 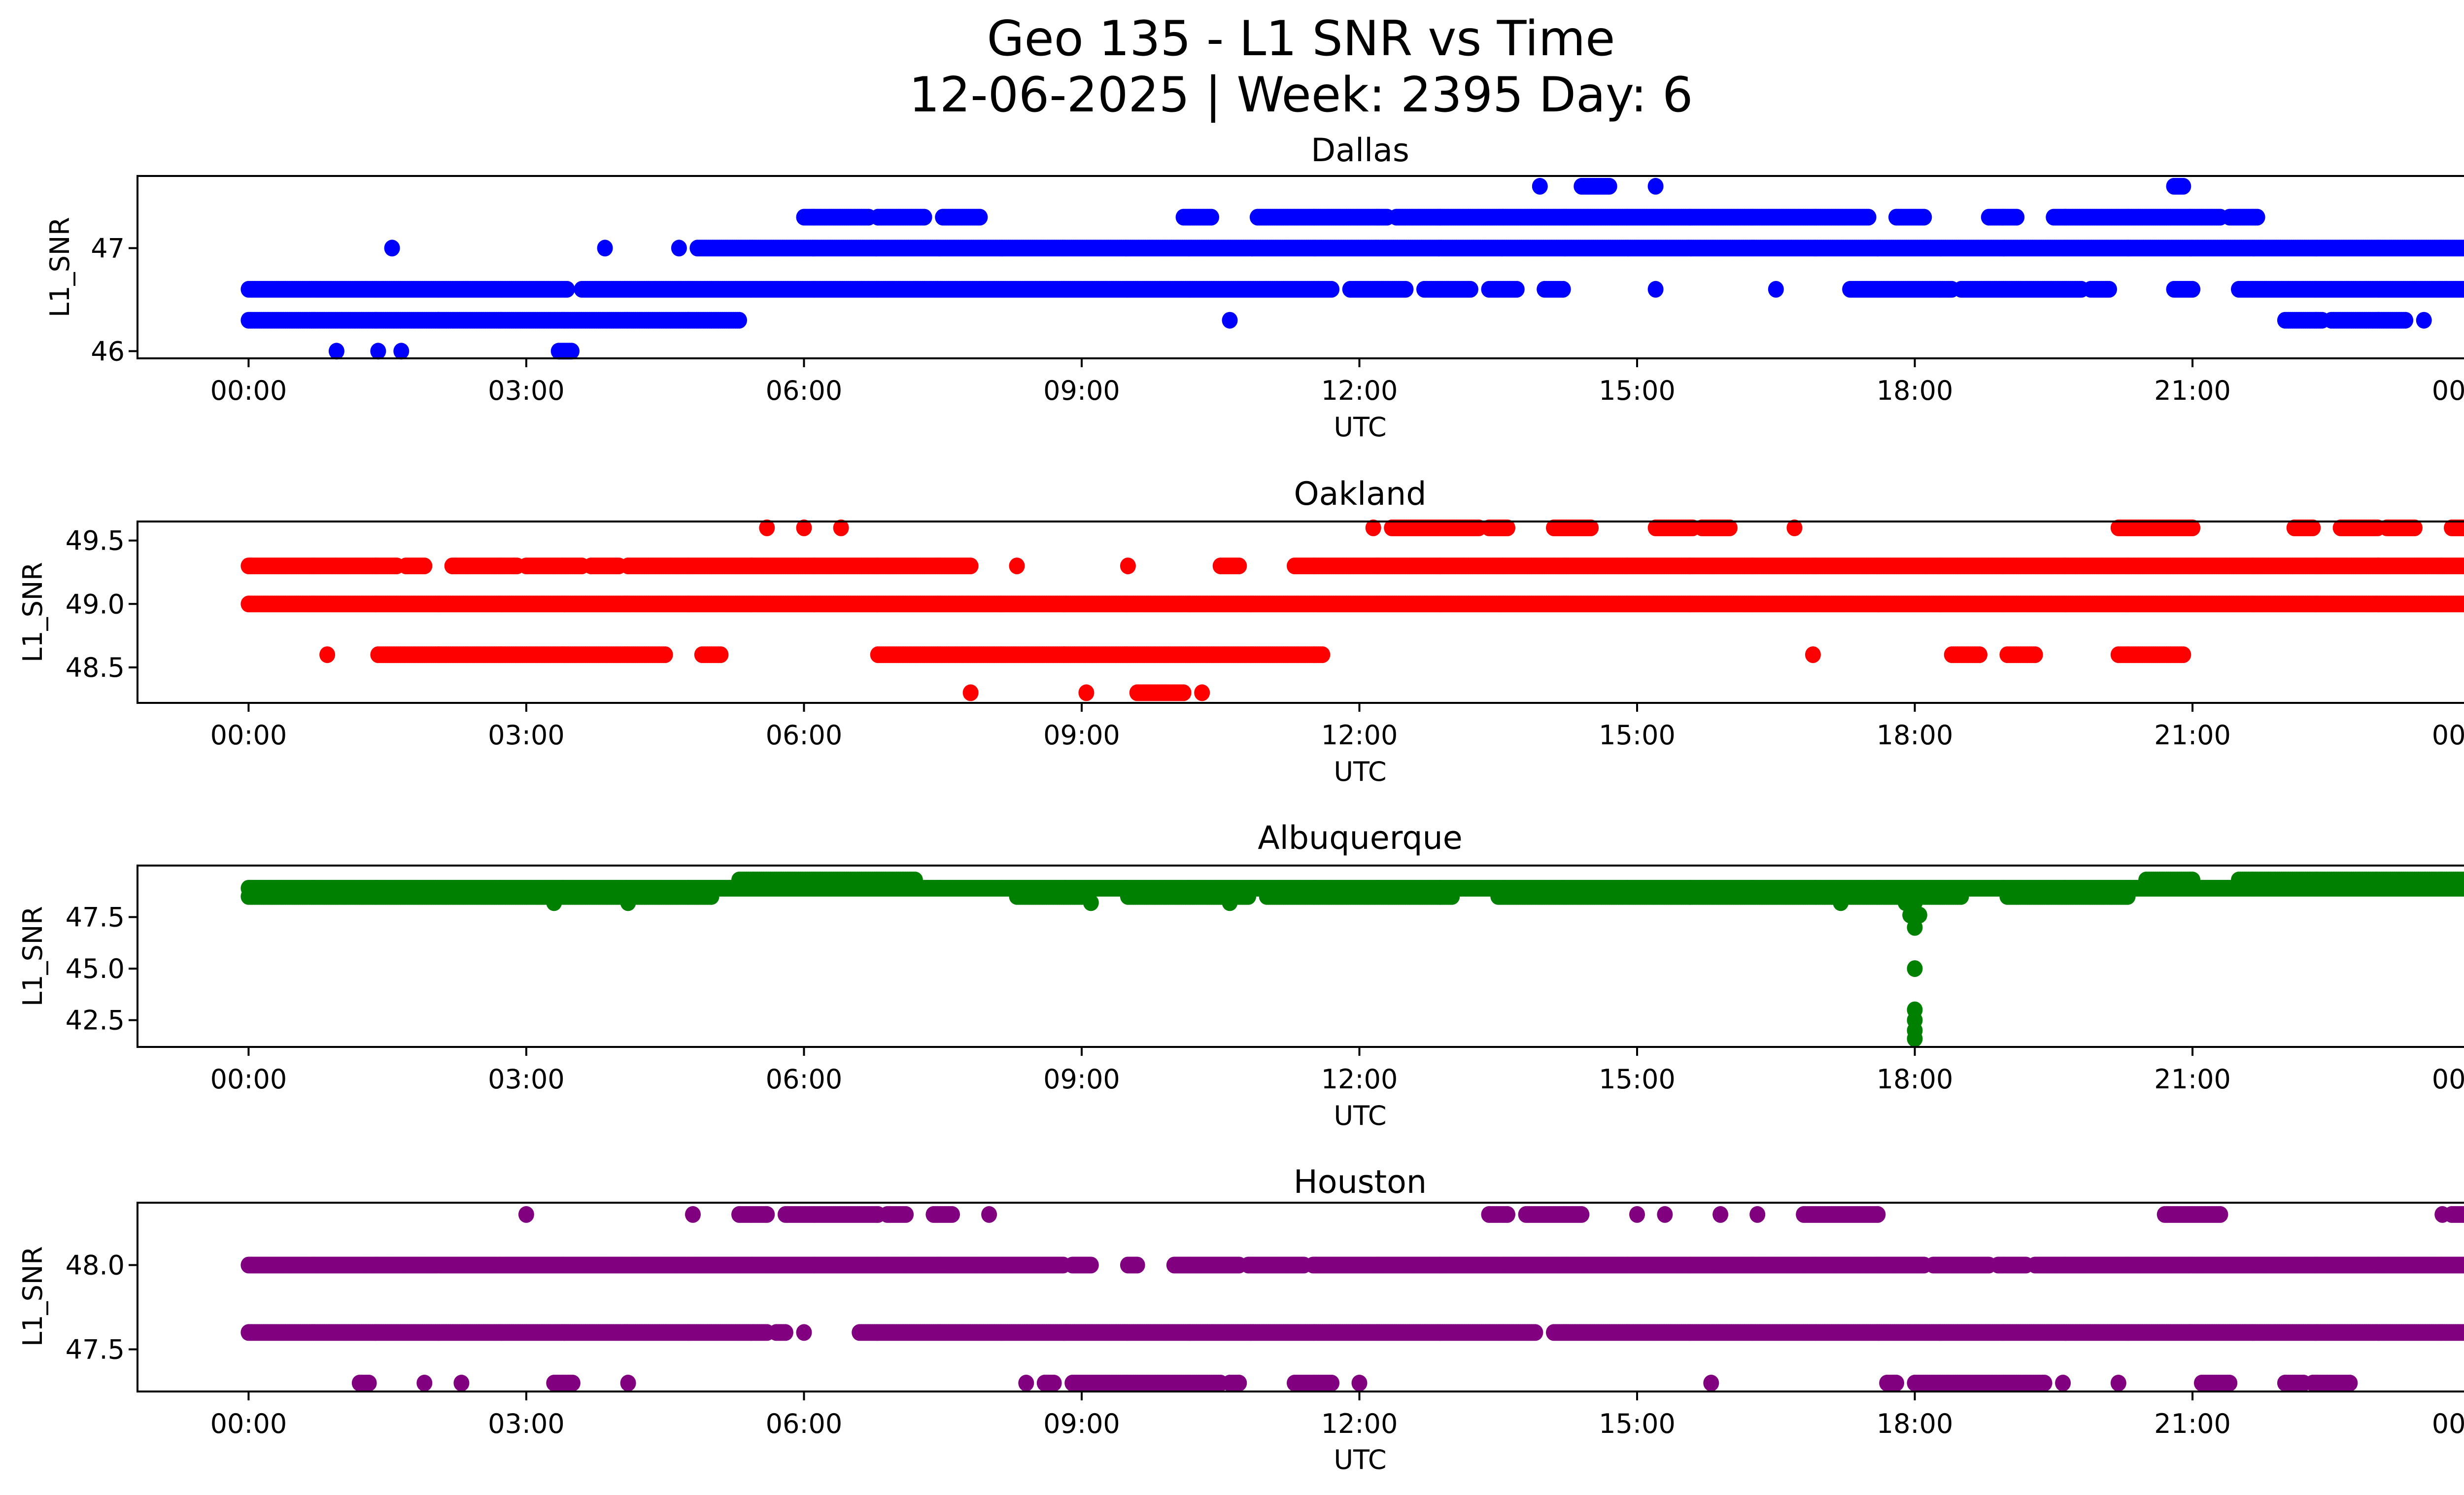 I want to click on panel-title: Dallas, so click(x=1360, y=150).